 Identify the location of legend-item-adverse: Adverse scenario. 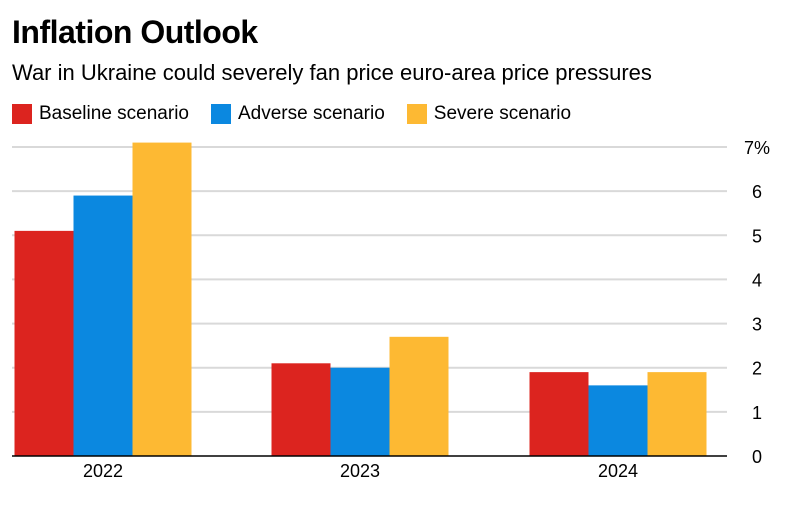
(297, 114).